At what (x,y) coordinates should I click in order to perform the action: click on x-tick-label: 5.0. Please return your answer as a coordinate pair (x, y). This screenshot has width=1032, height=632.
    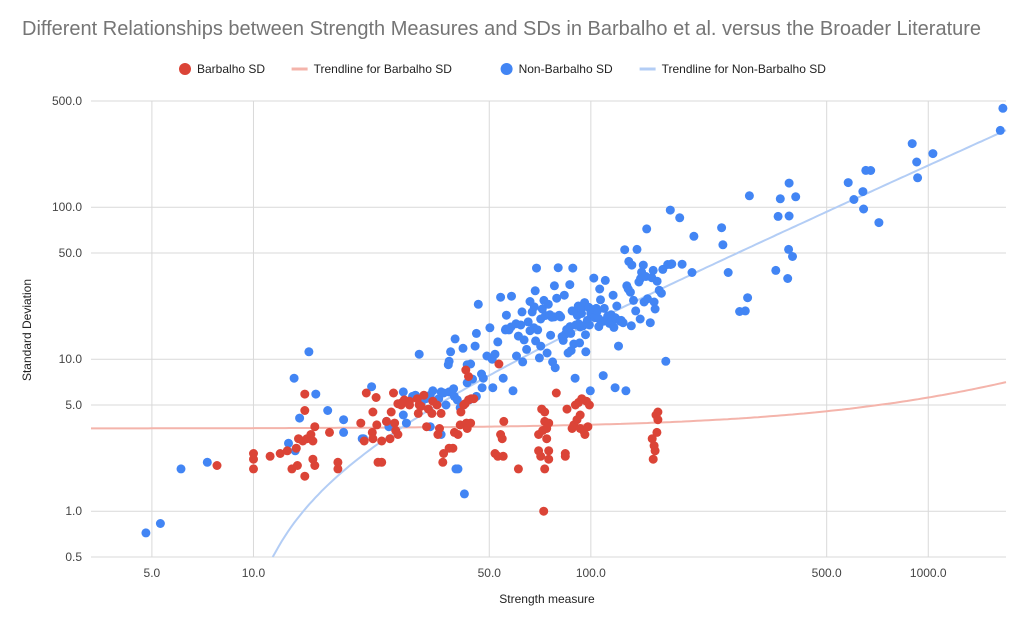
    Looking at the image, I should click on (152, 573).